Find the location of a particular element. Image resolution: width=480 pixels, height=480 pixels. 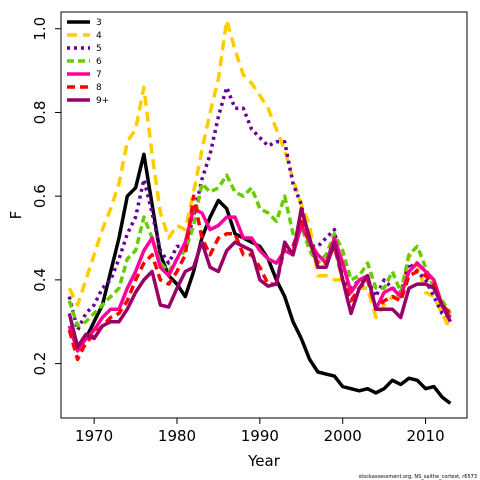

legend-label: 9+ is located at coordinates (102, 101).